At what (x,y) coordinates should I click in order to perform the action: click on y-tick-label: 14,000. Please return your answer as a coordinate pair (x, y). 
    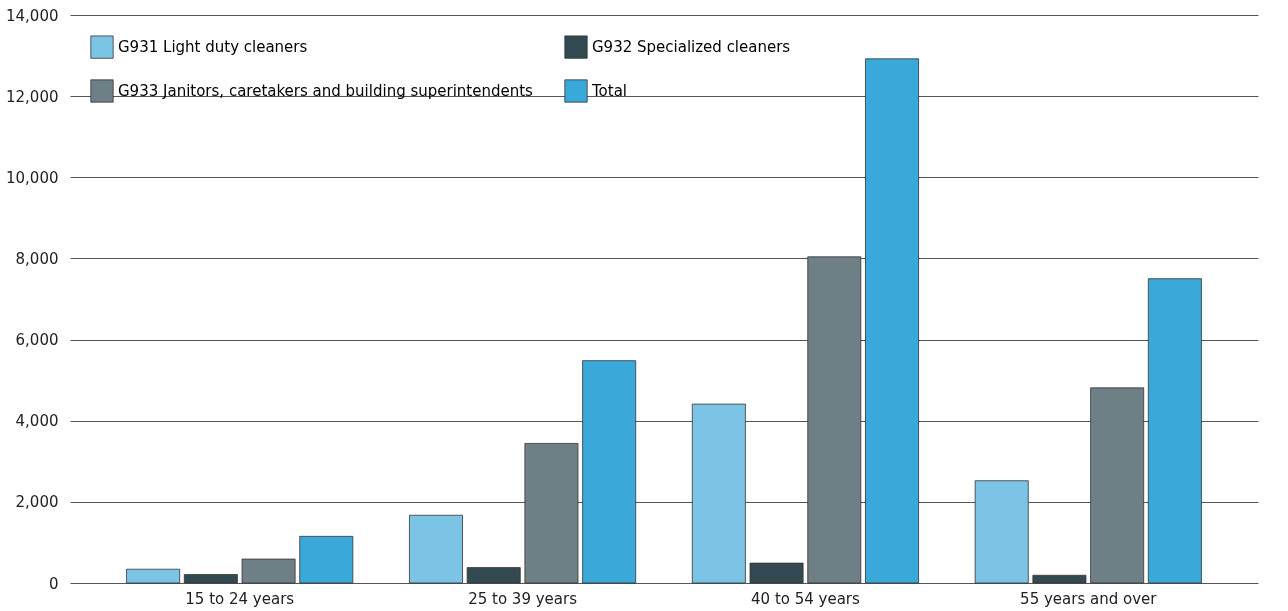
    Looking at the image, I should click on (32, 15).